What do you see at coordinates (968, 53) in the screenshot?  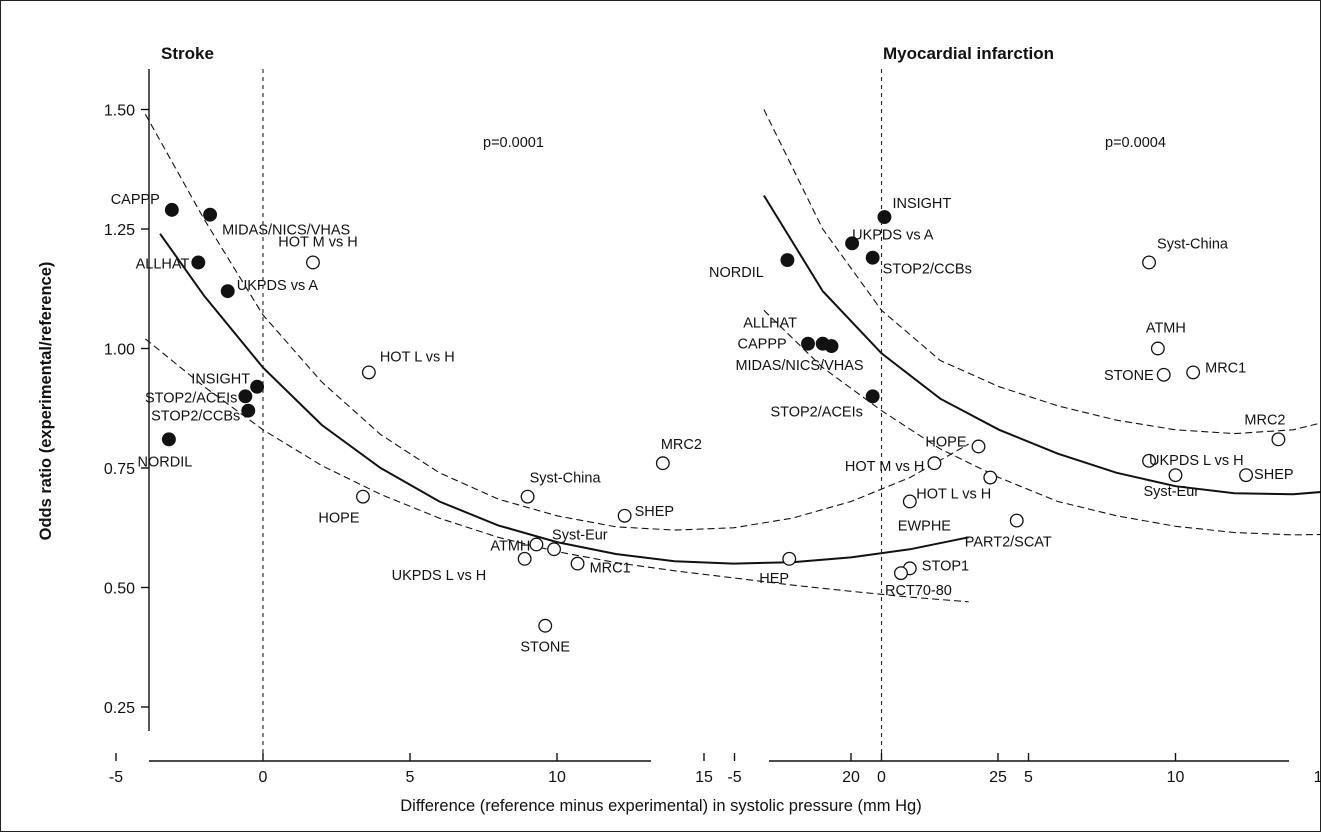 I see `panel-title-mi: Myocardial infarction` at bounding box center [968, 53].